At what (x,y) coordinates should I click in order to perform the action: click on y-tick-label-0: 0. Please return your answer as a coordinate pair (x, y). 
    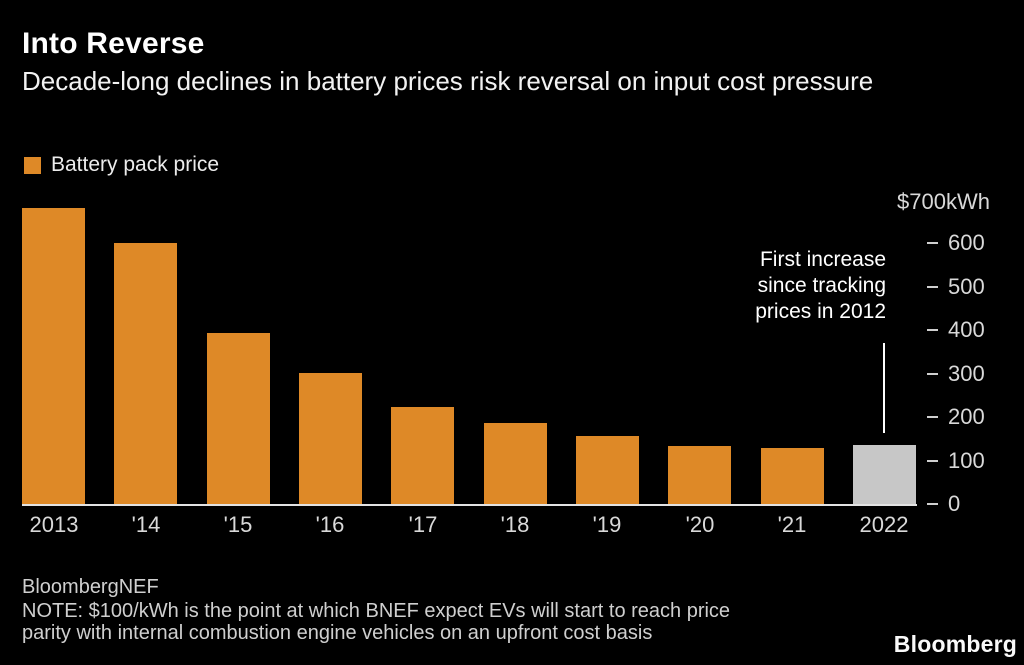
    Looking at the image, I should click on (954, 503).